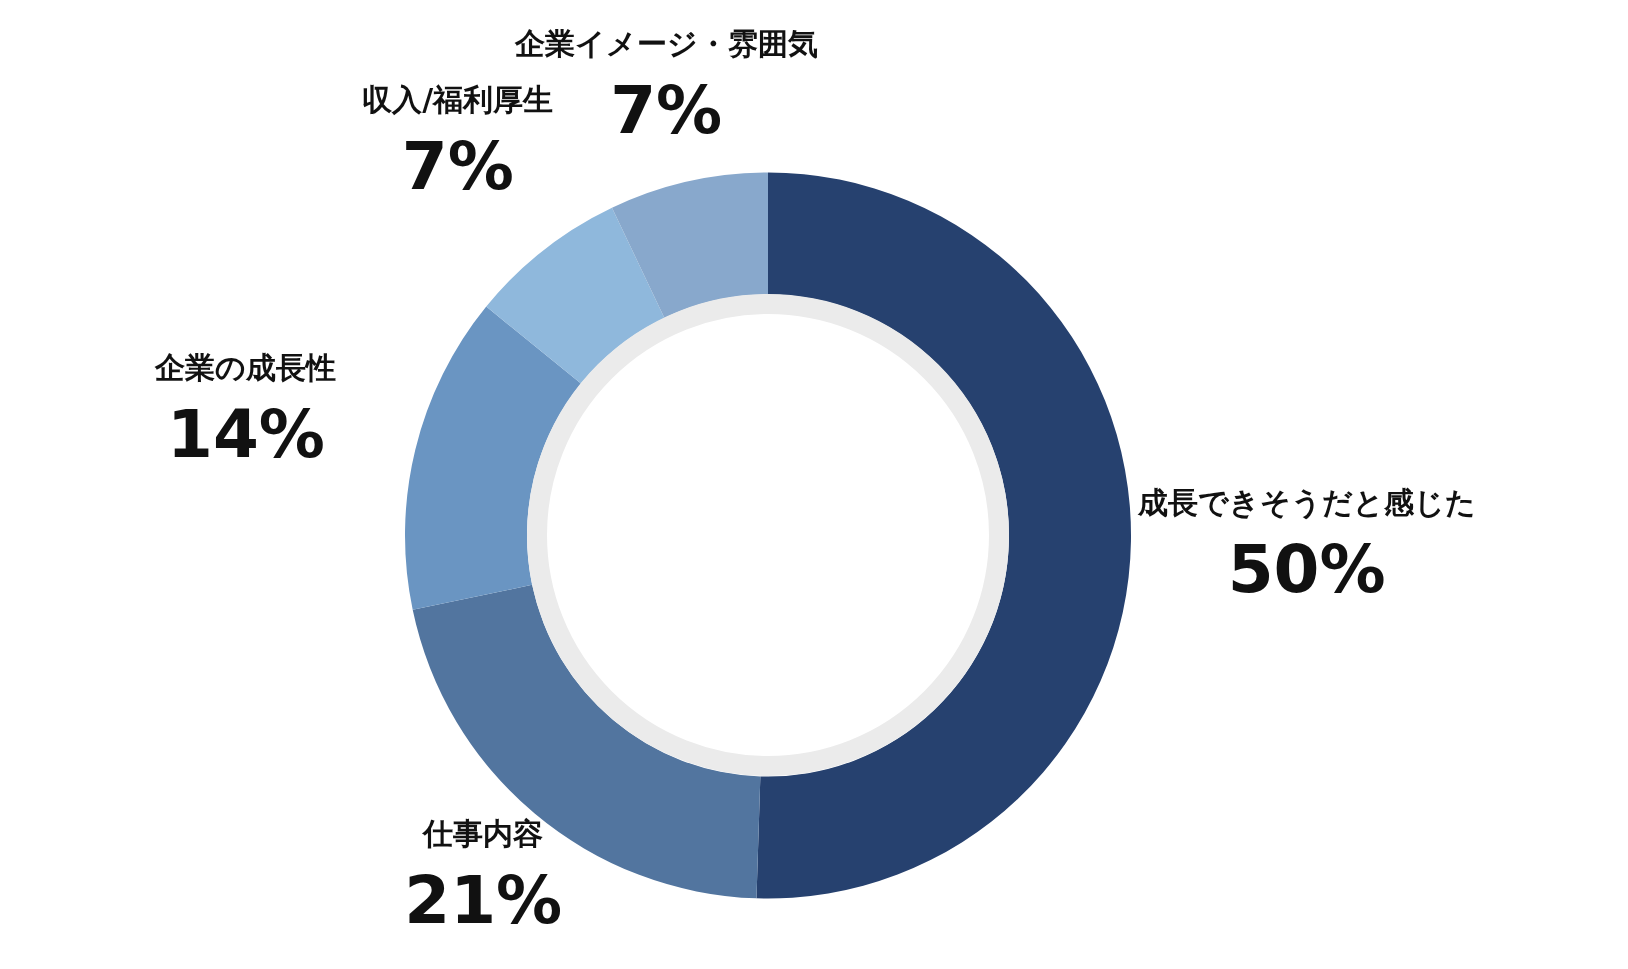 The width and height of the screenshot is (1628, 969). I want to click on slice-label: 仕事内容, so click(482, 833).